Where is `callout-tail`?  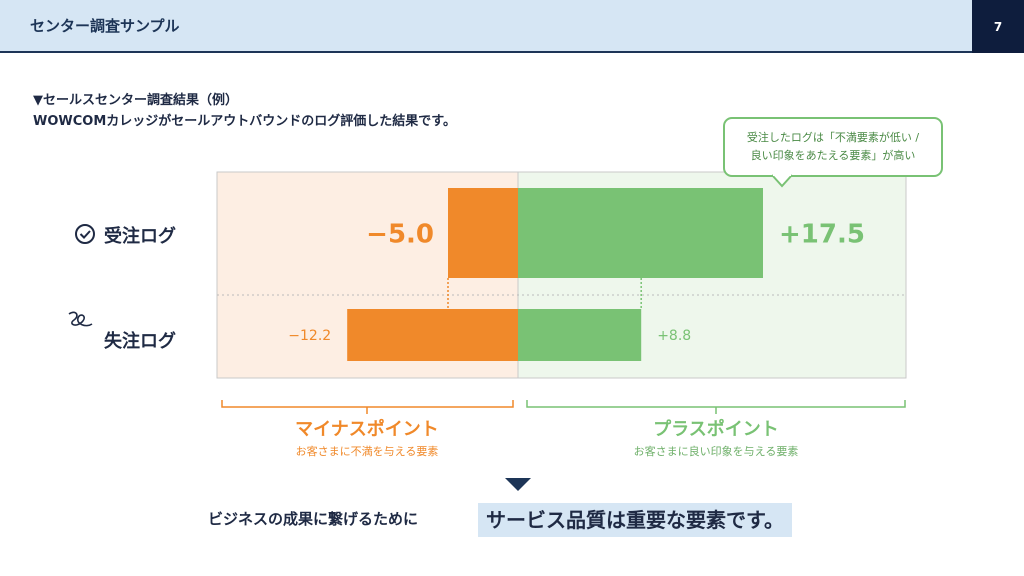
callout-tail is located at coordinates (782, 181).